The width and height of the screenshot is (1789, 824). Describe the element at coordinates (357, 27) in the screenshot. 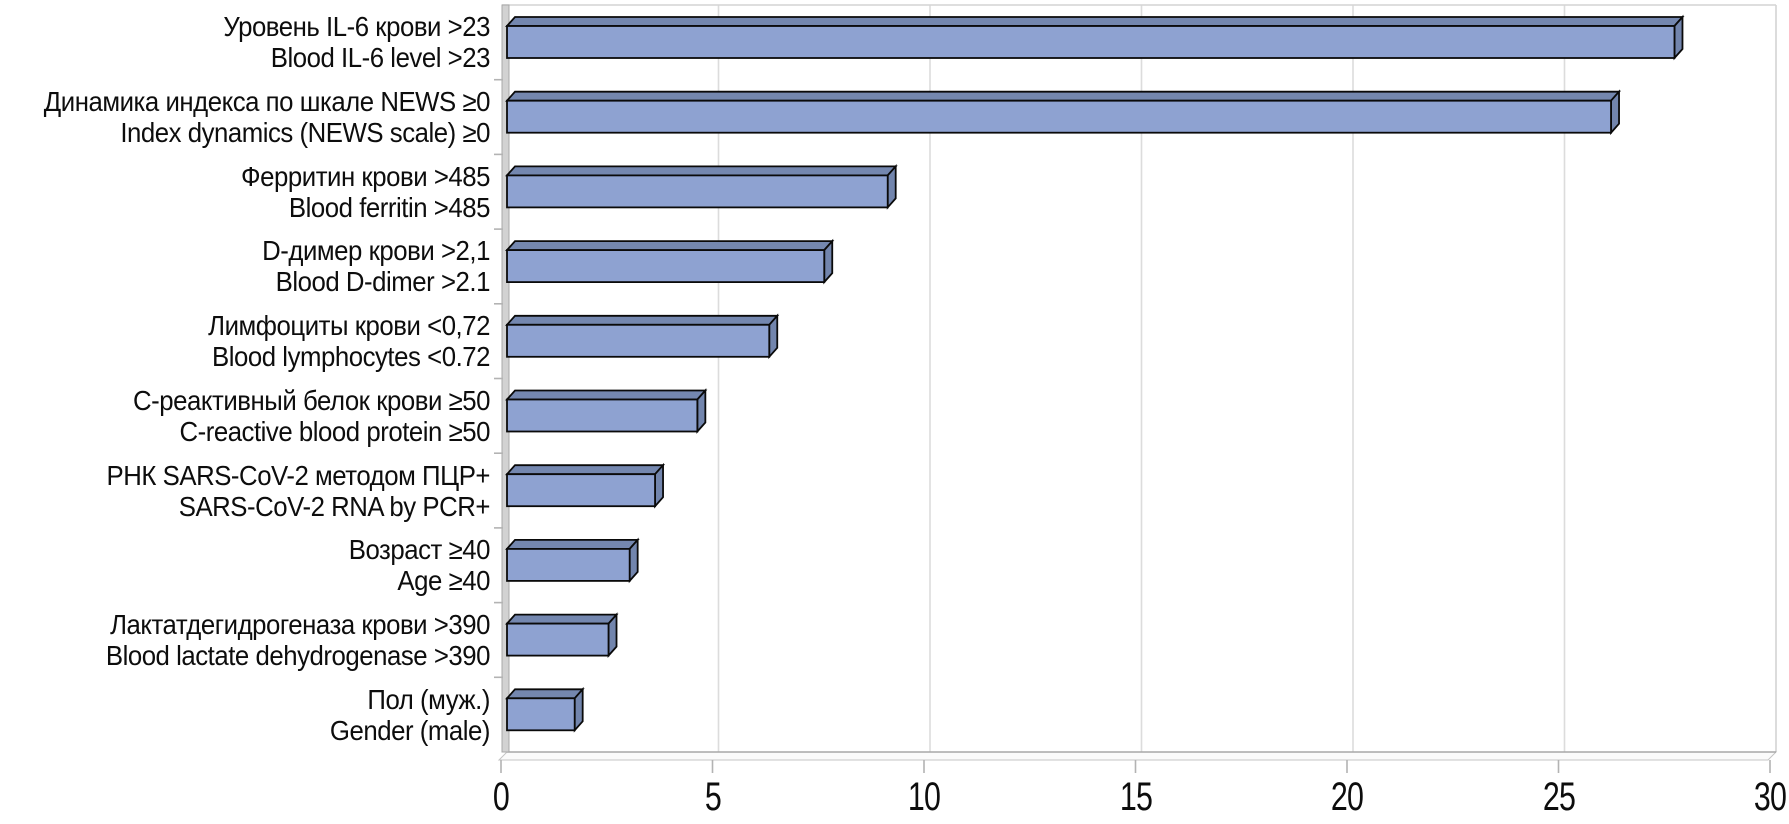

I see `category-label-ru: Уровень IL-6 крови >23` at that location.